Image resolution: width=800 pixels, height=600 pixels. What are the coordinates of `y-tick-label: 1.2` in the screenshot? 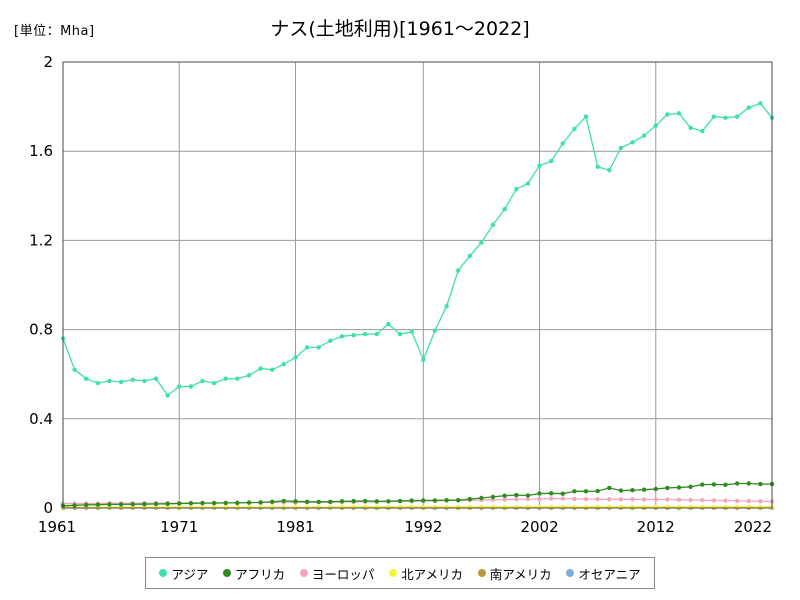 It's located at (41, 240).